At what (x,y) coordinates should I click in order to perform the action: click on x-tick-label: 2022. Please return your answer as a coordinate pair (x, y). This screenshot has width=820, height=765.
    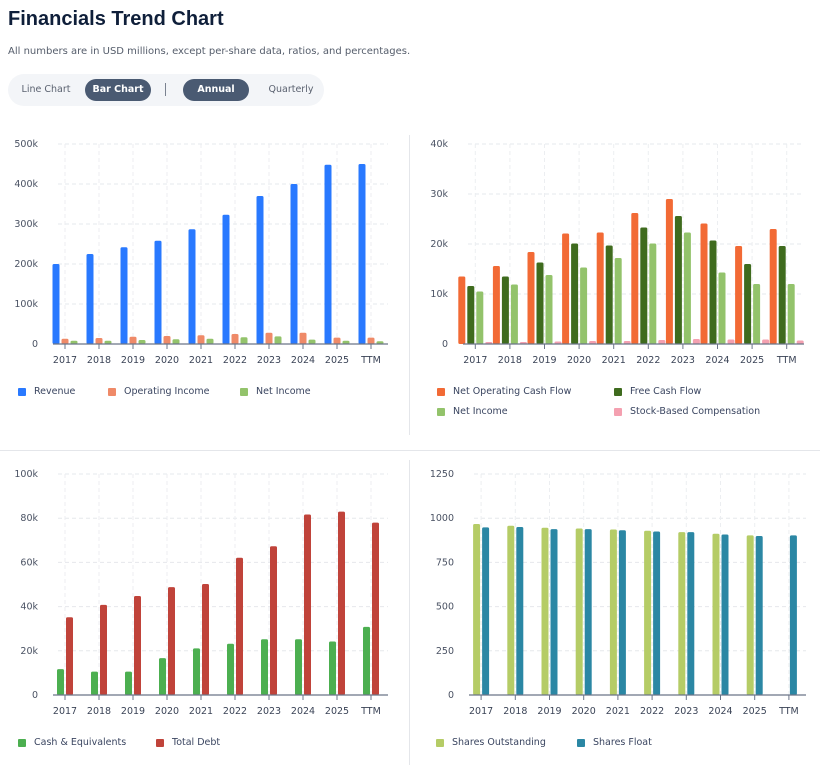
    Looking at the image, I should click on (235, 360).